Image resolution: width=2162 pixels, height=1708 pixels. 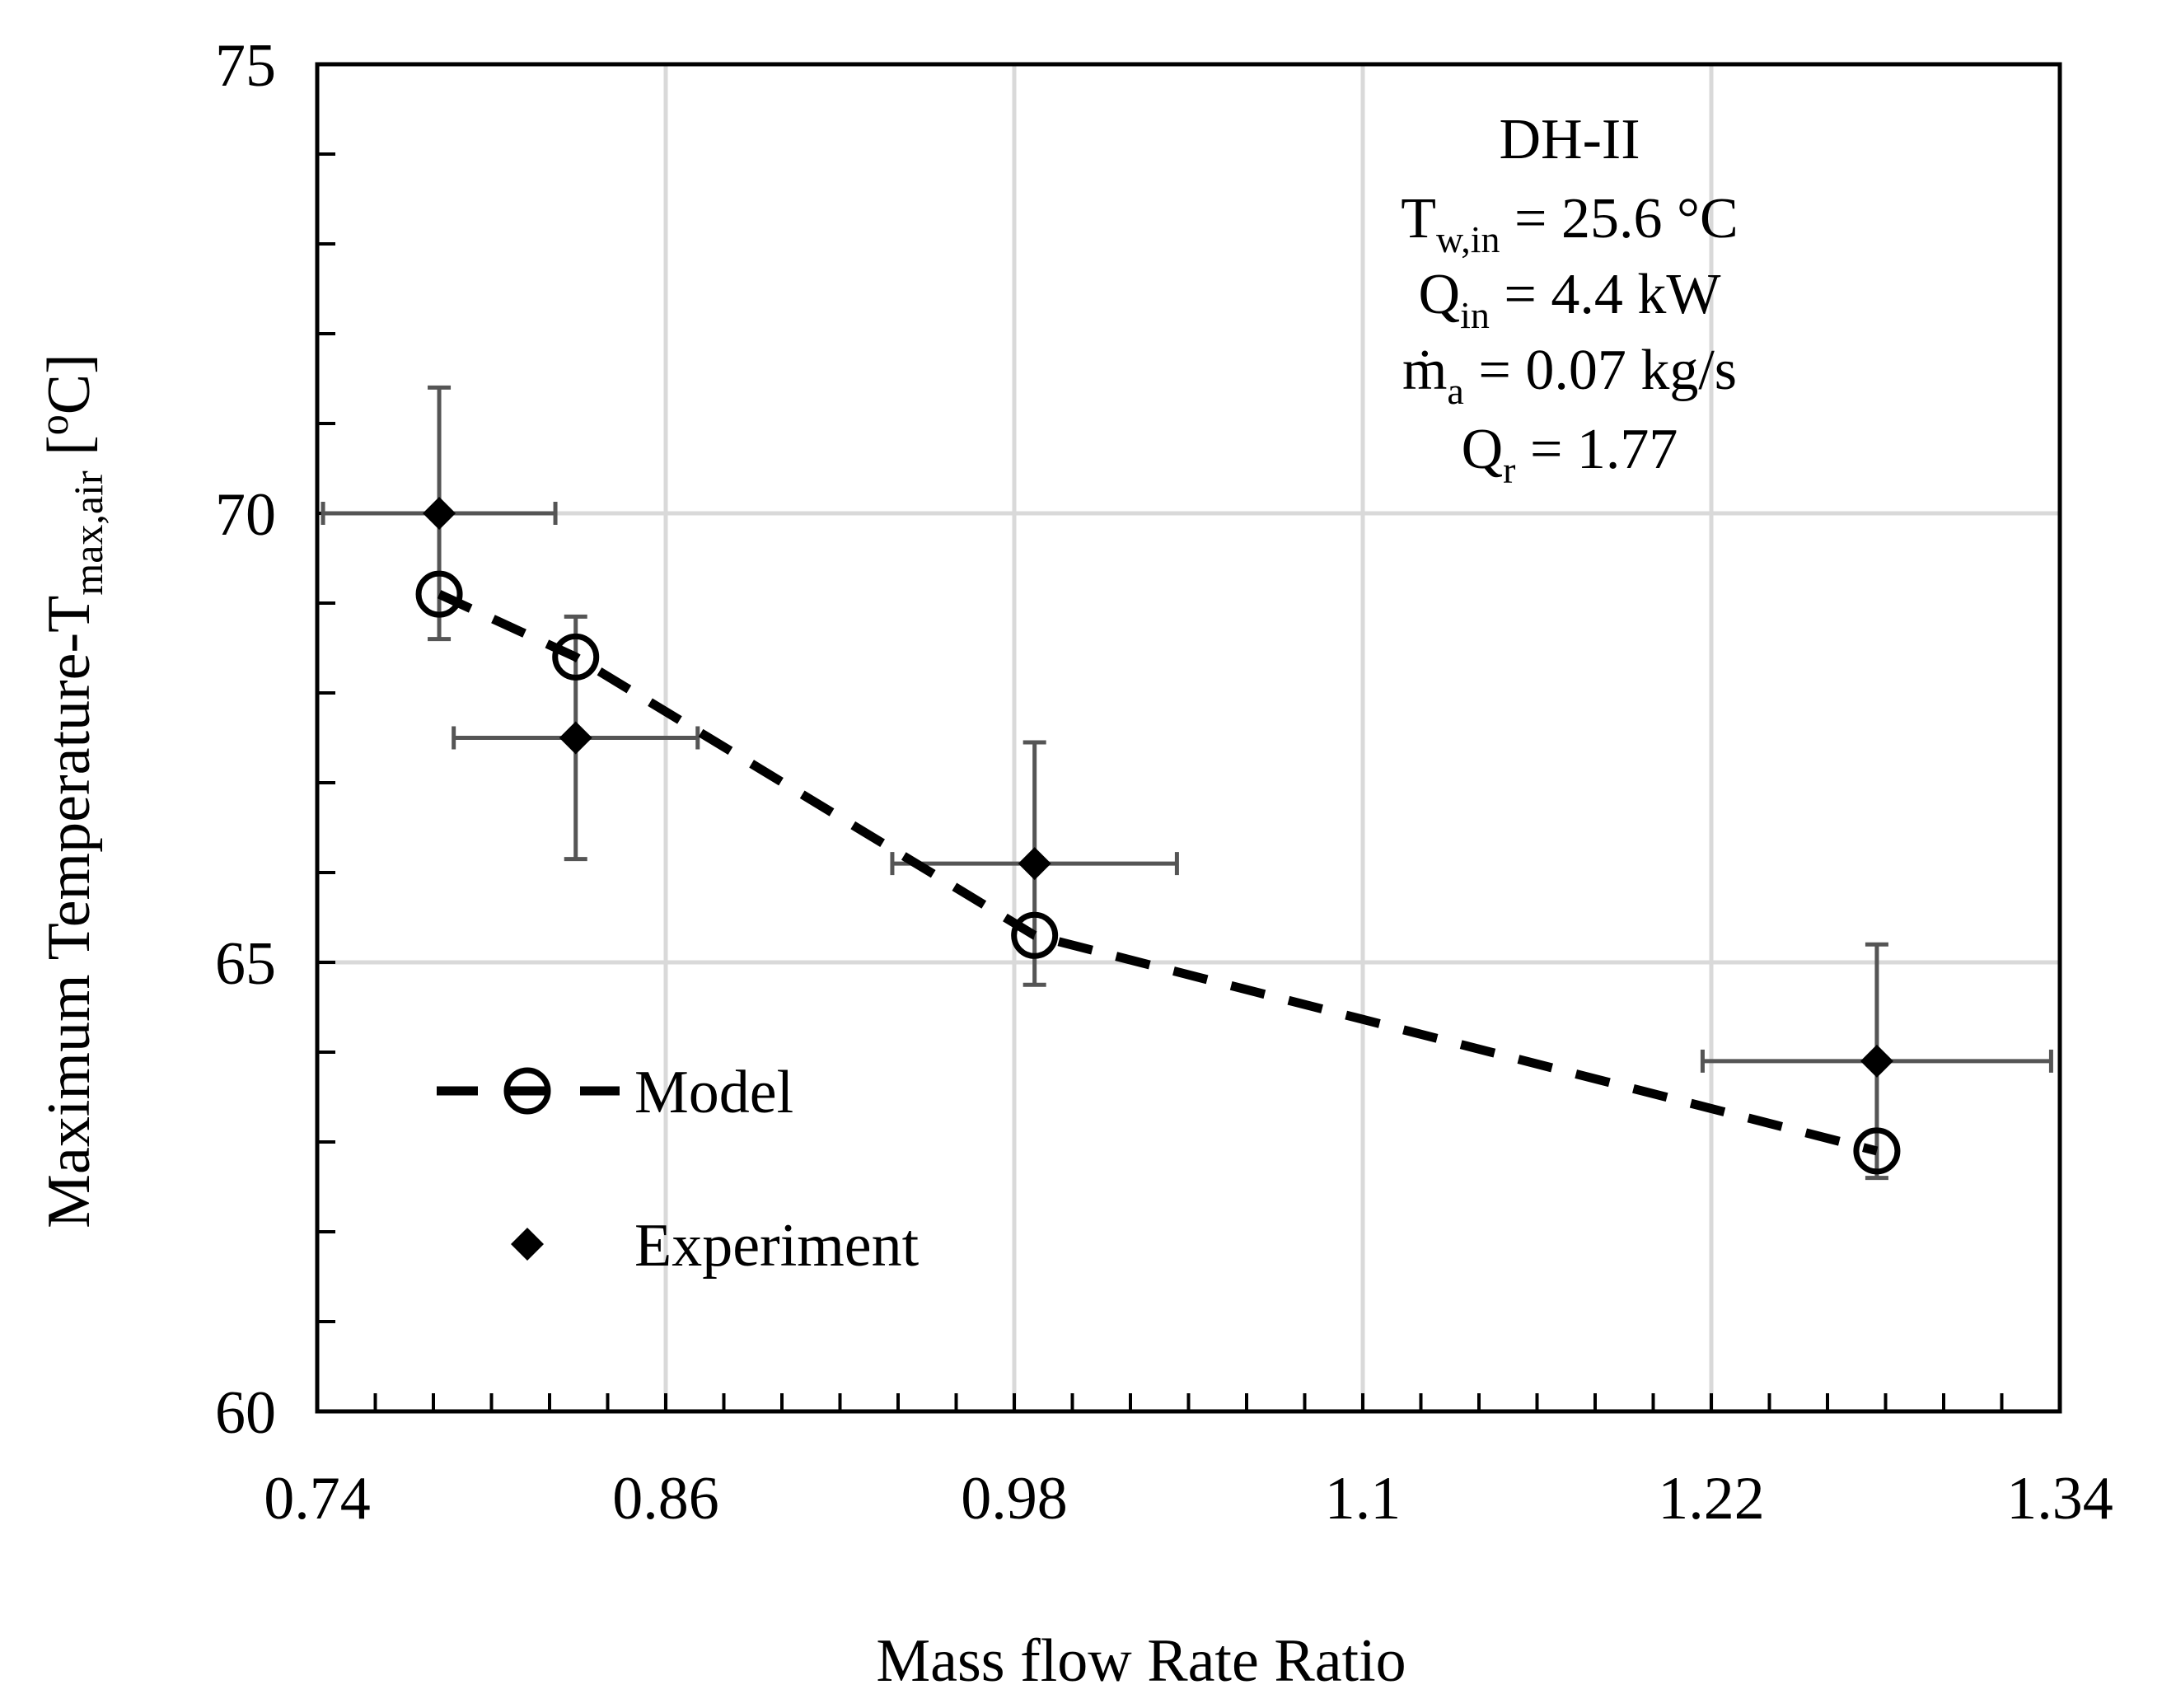 What do you see at coordinates (713, 1092) in the screenshot?
I see `legend-model-label: Model` at bounding box center [713, 1092].